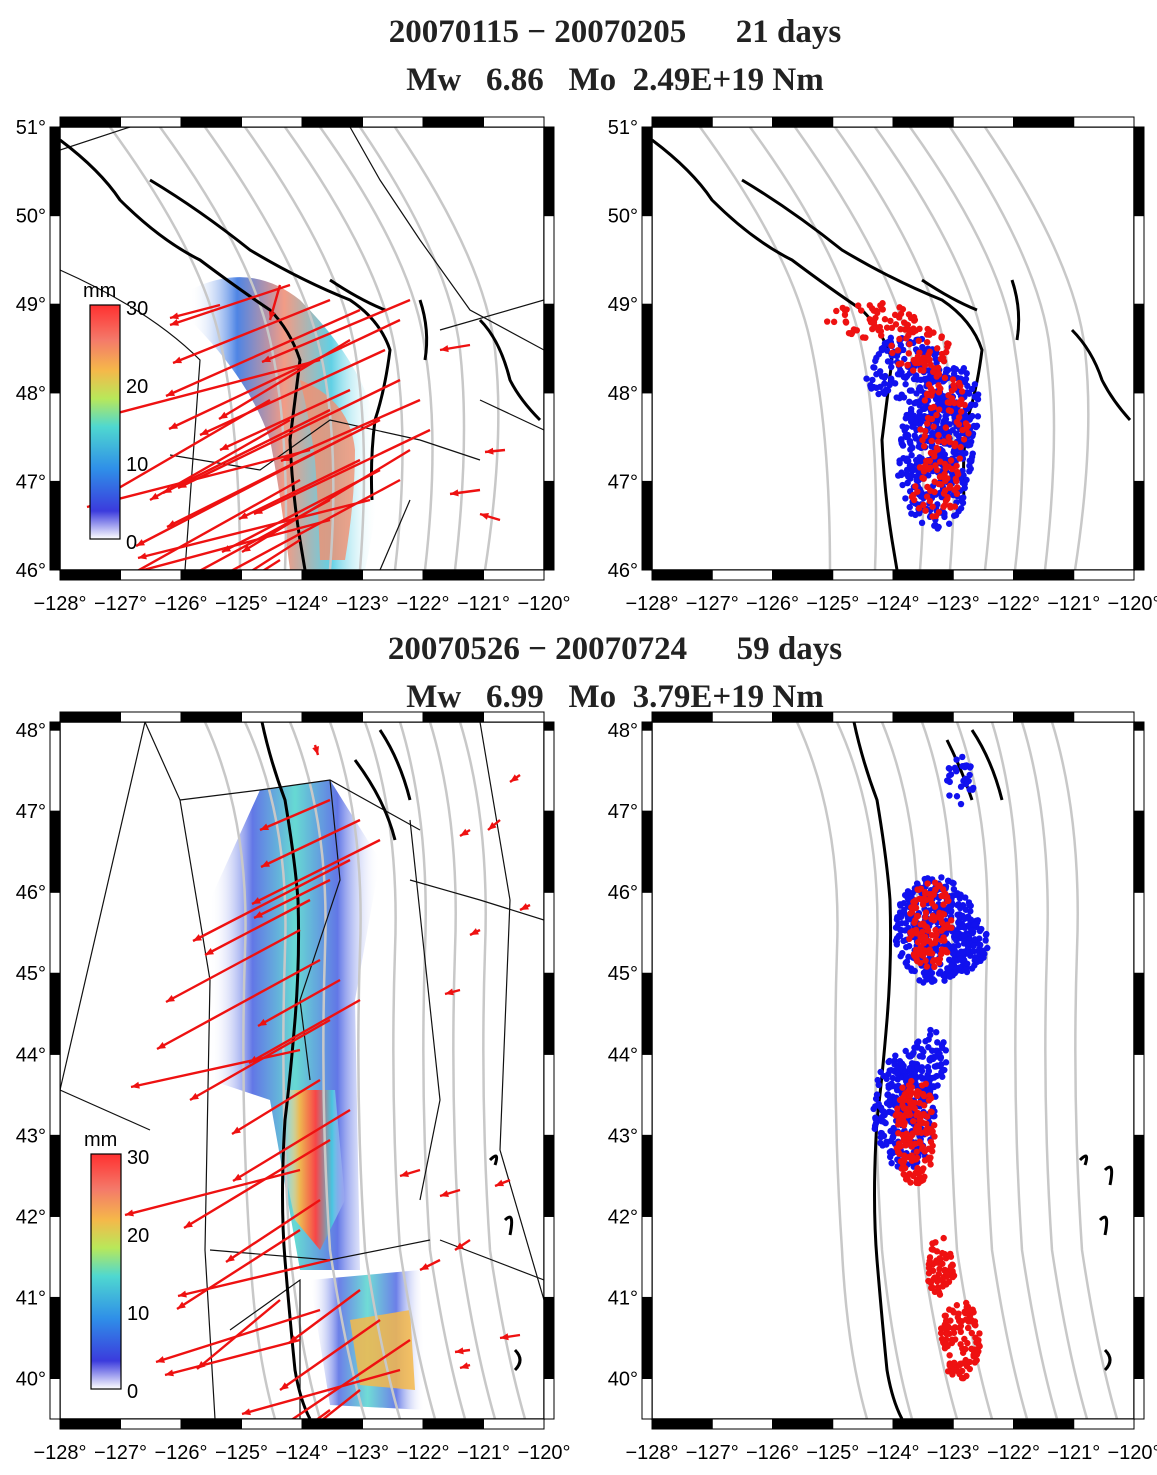 The height and width of the screenshot is (1475, 1157). What do you see at coordinates (892, 348) in the screenshot?
I see `panel-top-tremor-map` at bounding box center [892, 348].